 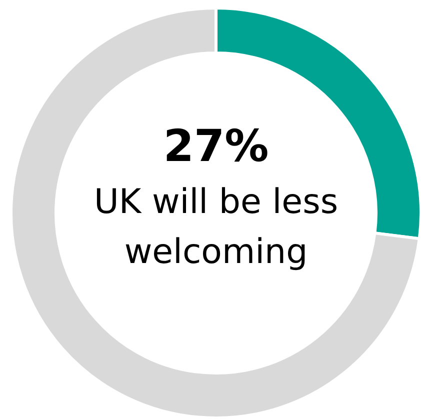 I want to click on slice-label: UK will be less welcoming, so click(x=216, y=227).